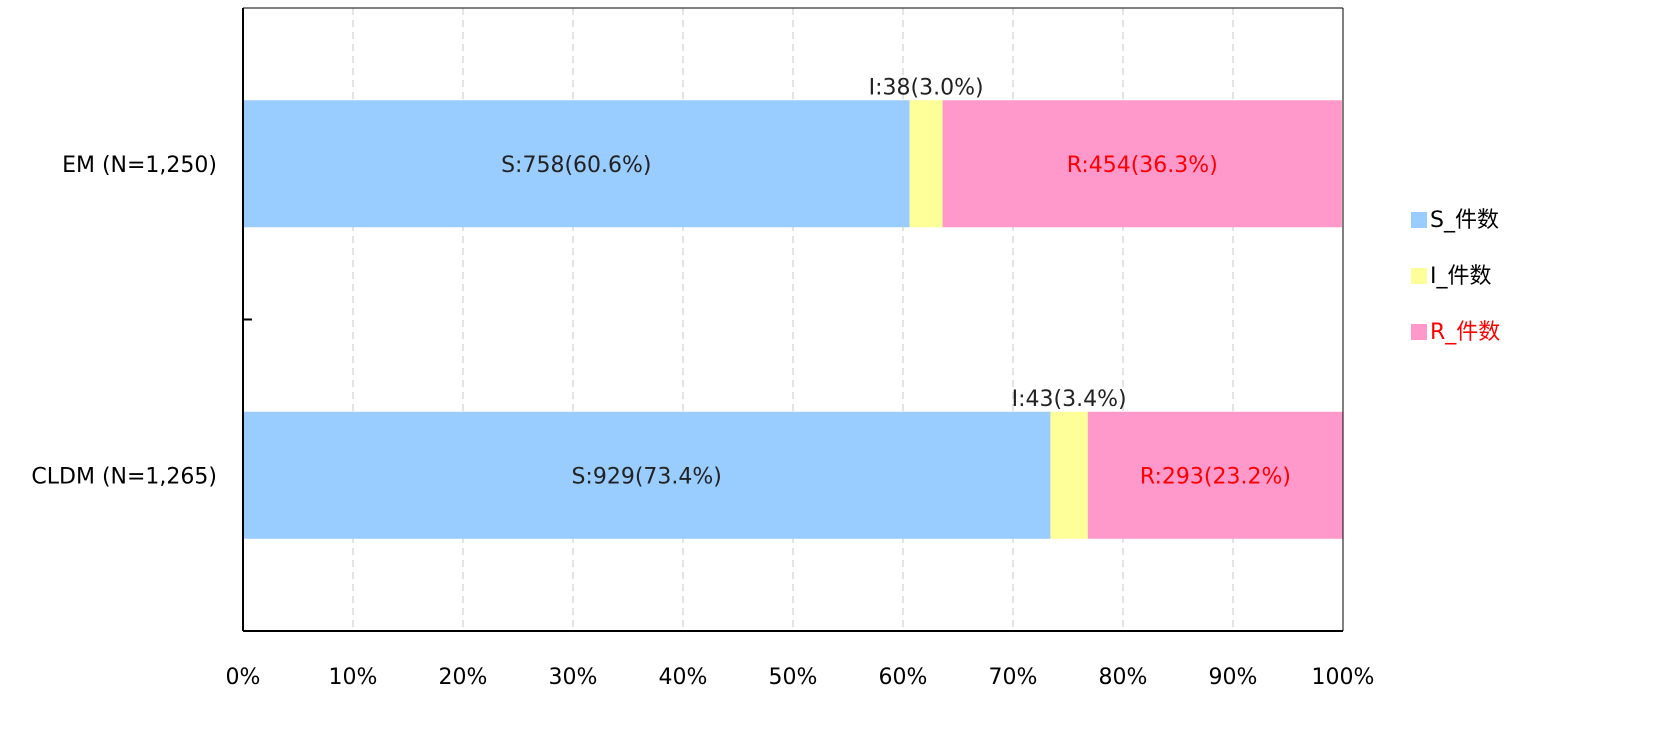 This screenshot has height=741, width=1680. What do you see at coordinates (1465, 332) in the screenshot?
I see `legend-label: R_件数` at bounding box center [1465, 332].